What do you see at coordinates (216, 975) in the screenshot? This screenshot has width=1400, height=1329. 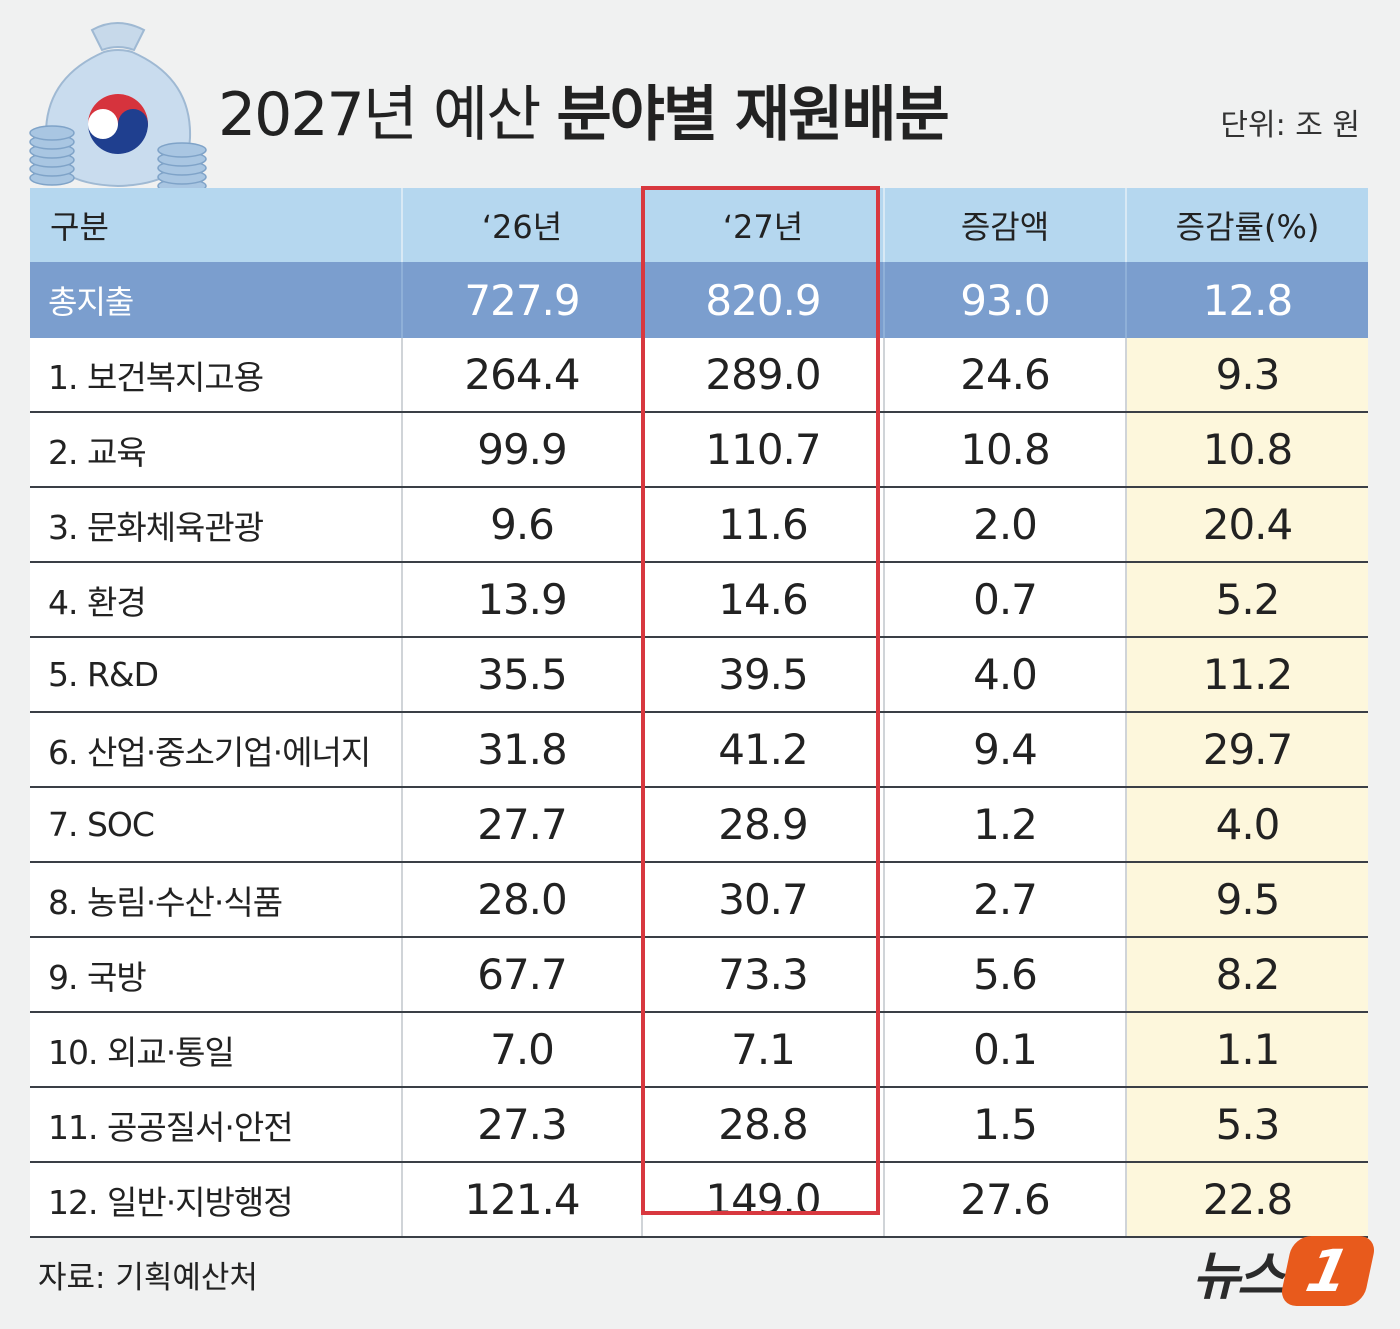 I see `cell-category: 9. 국방` at bounding box center [216, 975].